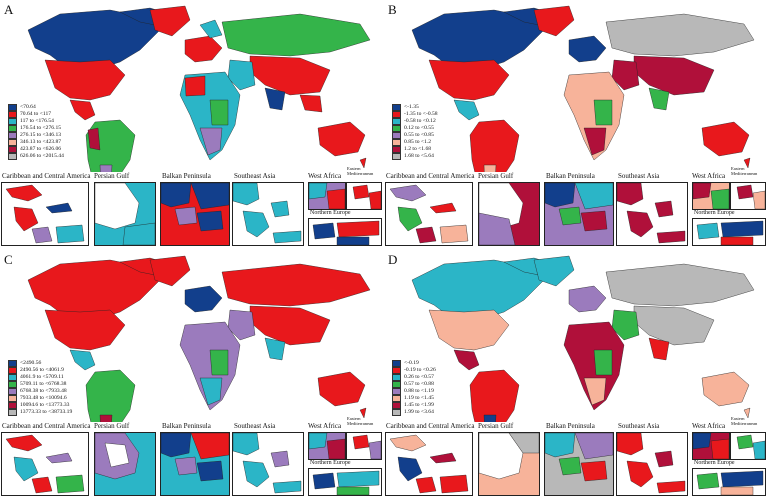 The height and width of the screenshot is (499, 767). I want to click on legend-entry: <2490.56, so click(40, 363).